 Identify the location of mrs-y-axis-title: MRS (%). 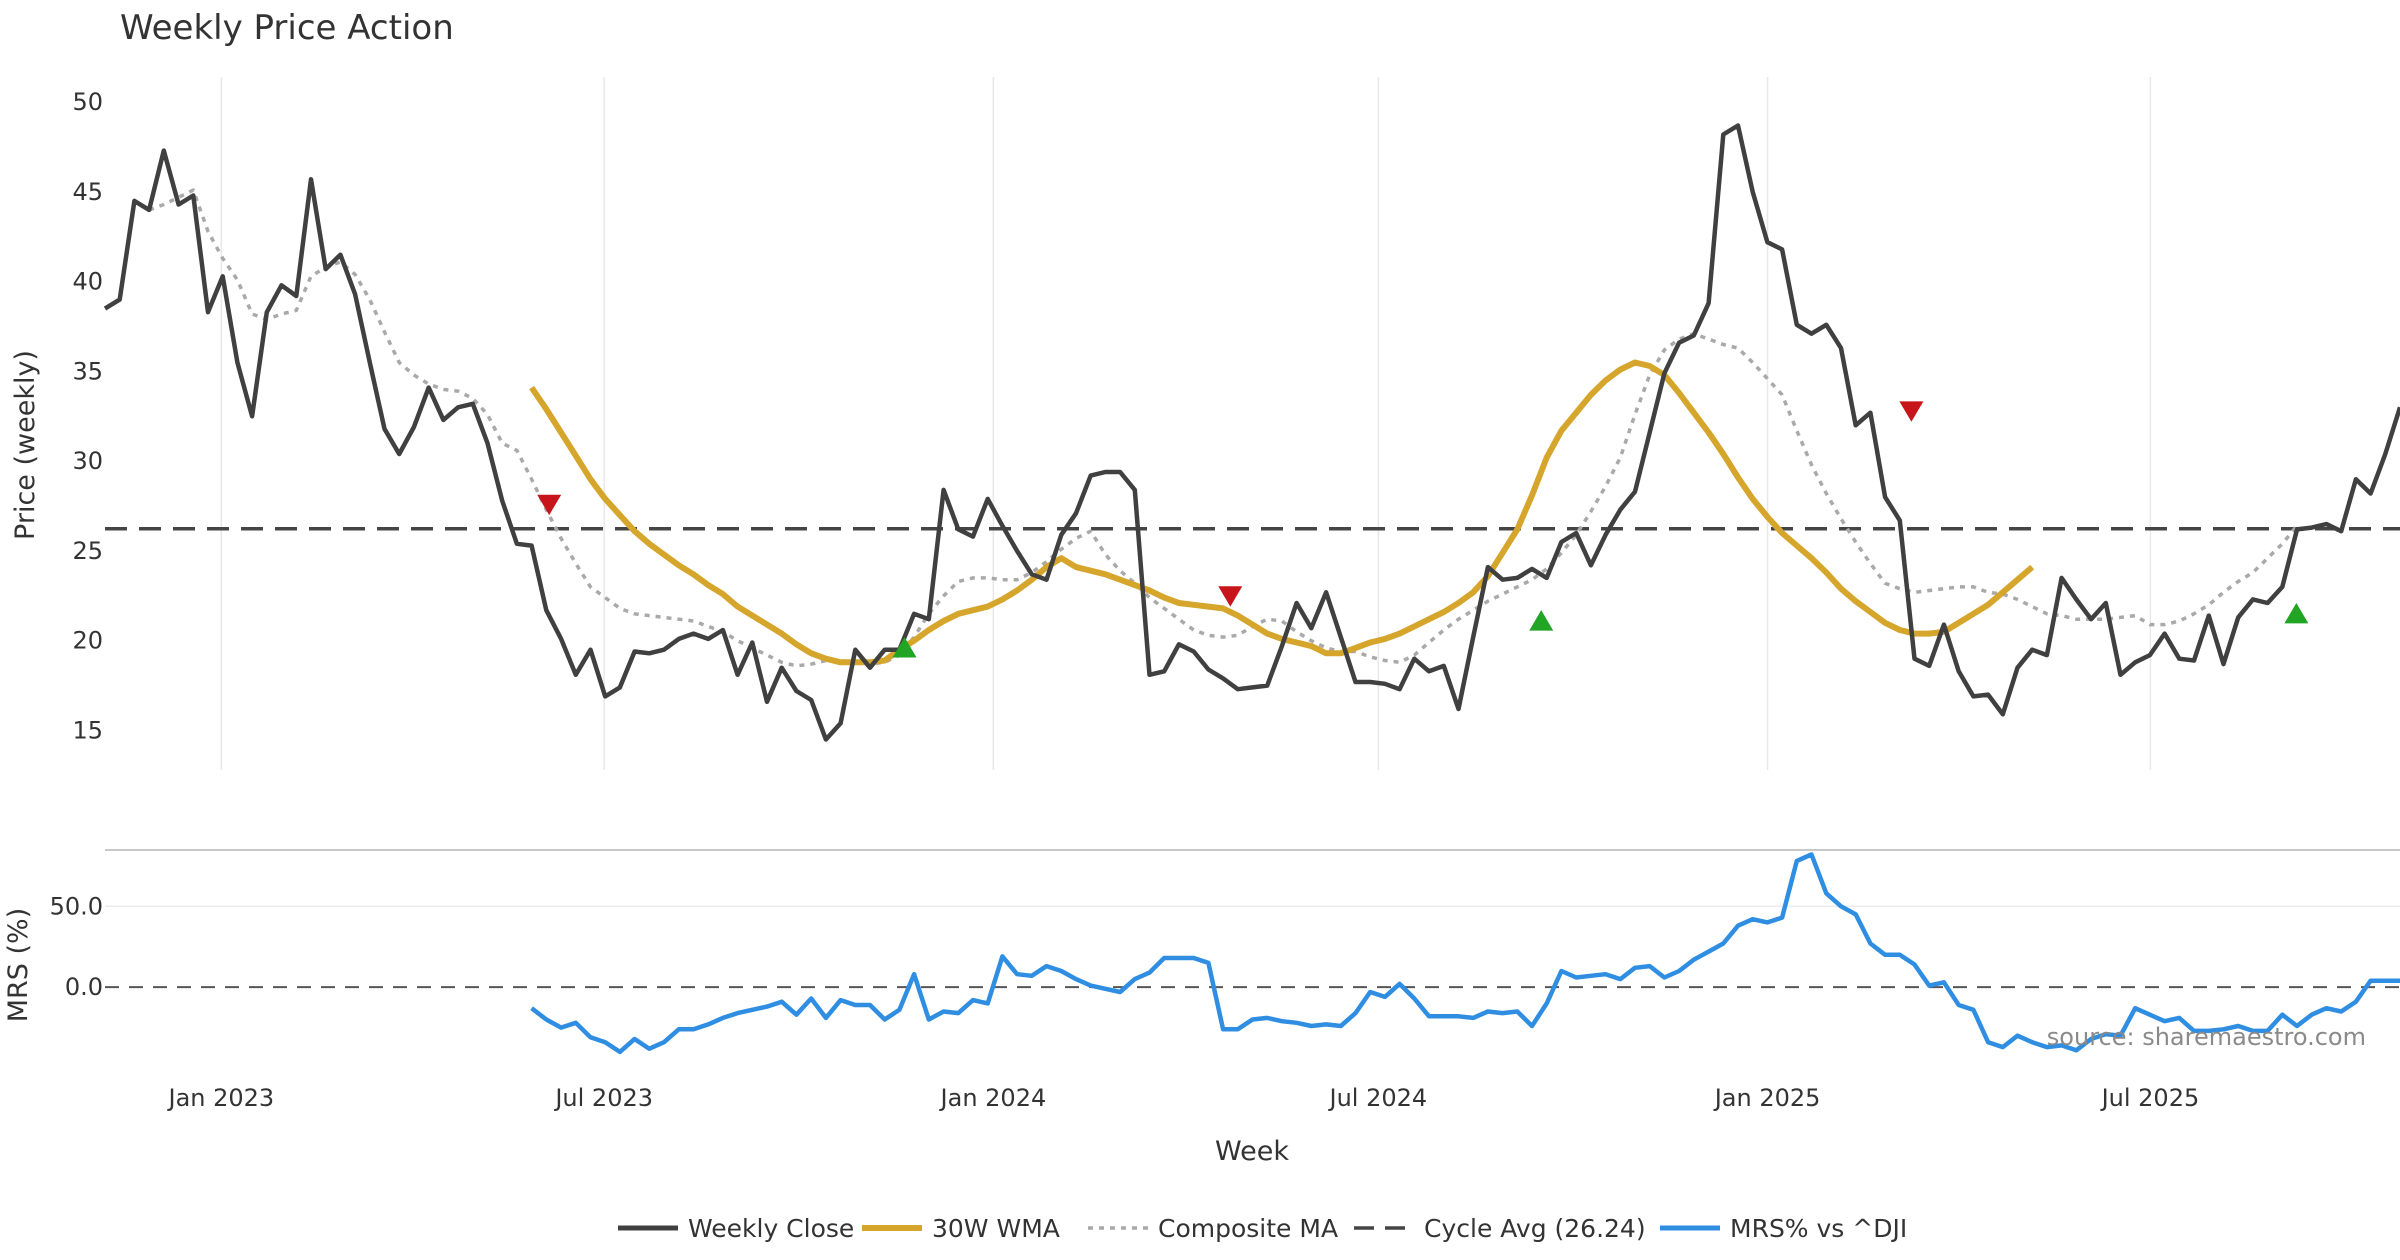
(18, 965).